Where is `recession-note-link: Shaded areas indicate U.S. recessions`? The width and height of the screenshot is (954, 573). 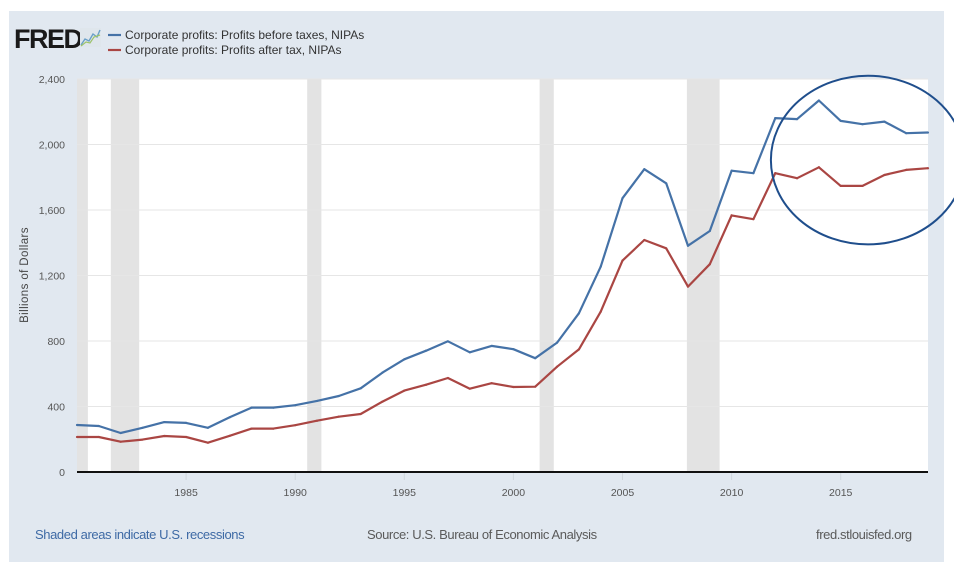
recession-note-link: Shaded areas indicate U.S. recessions is located at coordinates (140, 534).